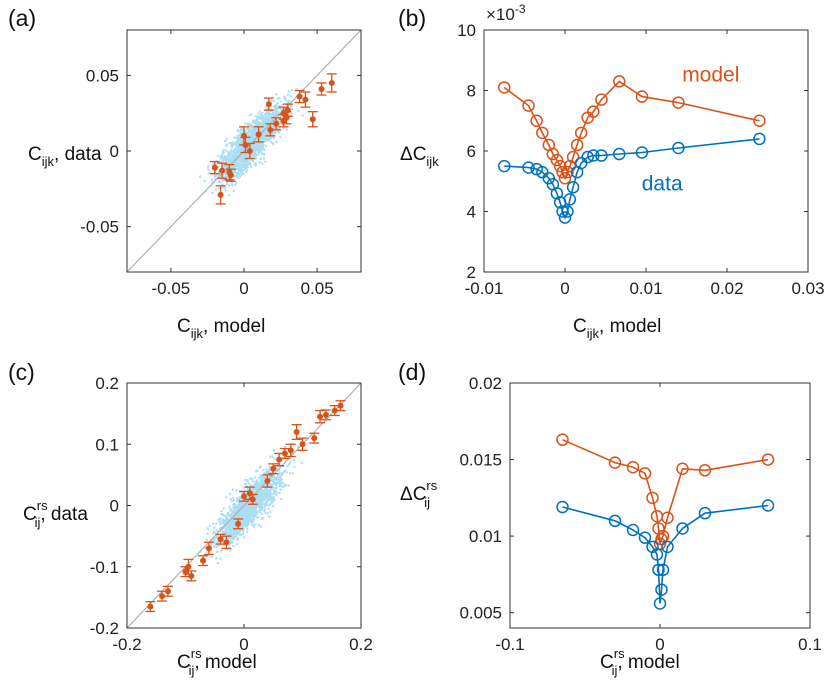 The image size is (830, 695). What do you see at coordinates (632, 130) in the screenshot?
I see `panel-b-series-model` at bounding box center [632, 130].